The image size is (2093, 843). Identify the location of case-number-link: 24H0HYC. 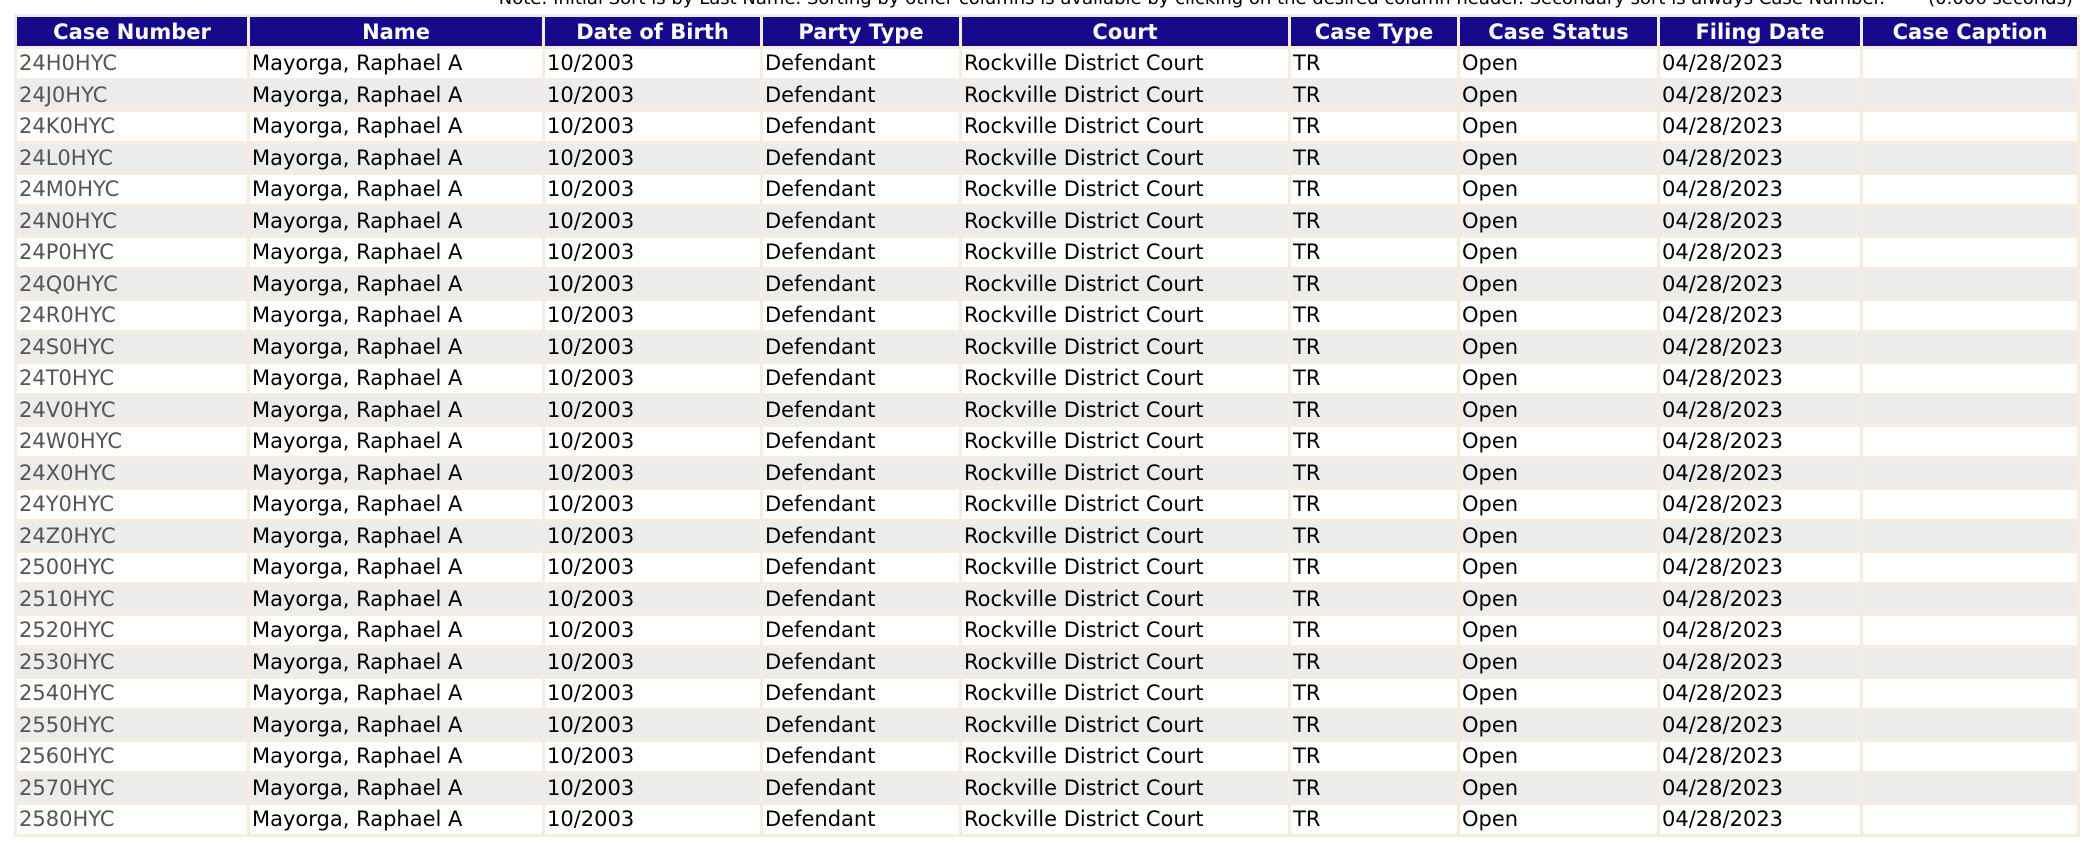
(132, 63).